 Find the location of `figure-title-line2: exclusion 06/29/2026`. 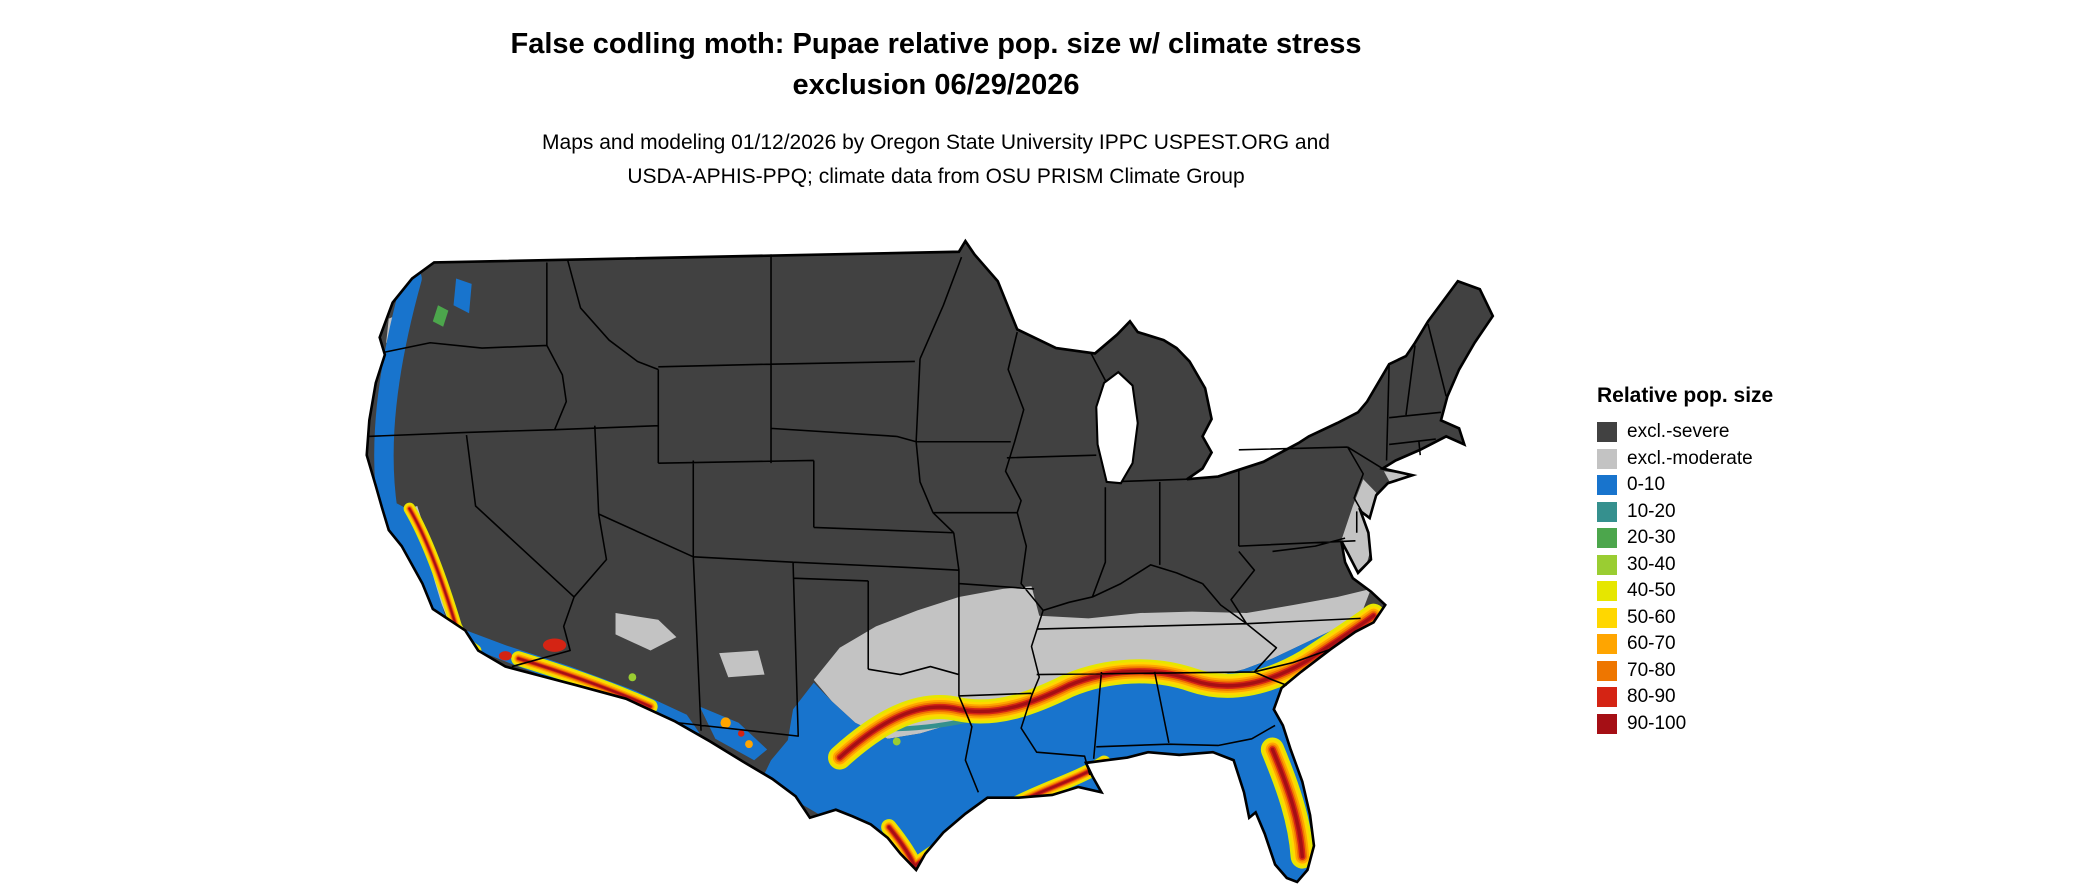

figure-title-line2: exclusion 06/29/2026 is located at coordinates (936, 85).